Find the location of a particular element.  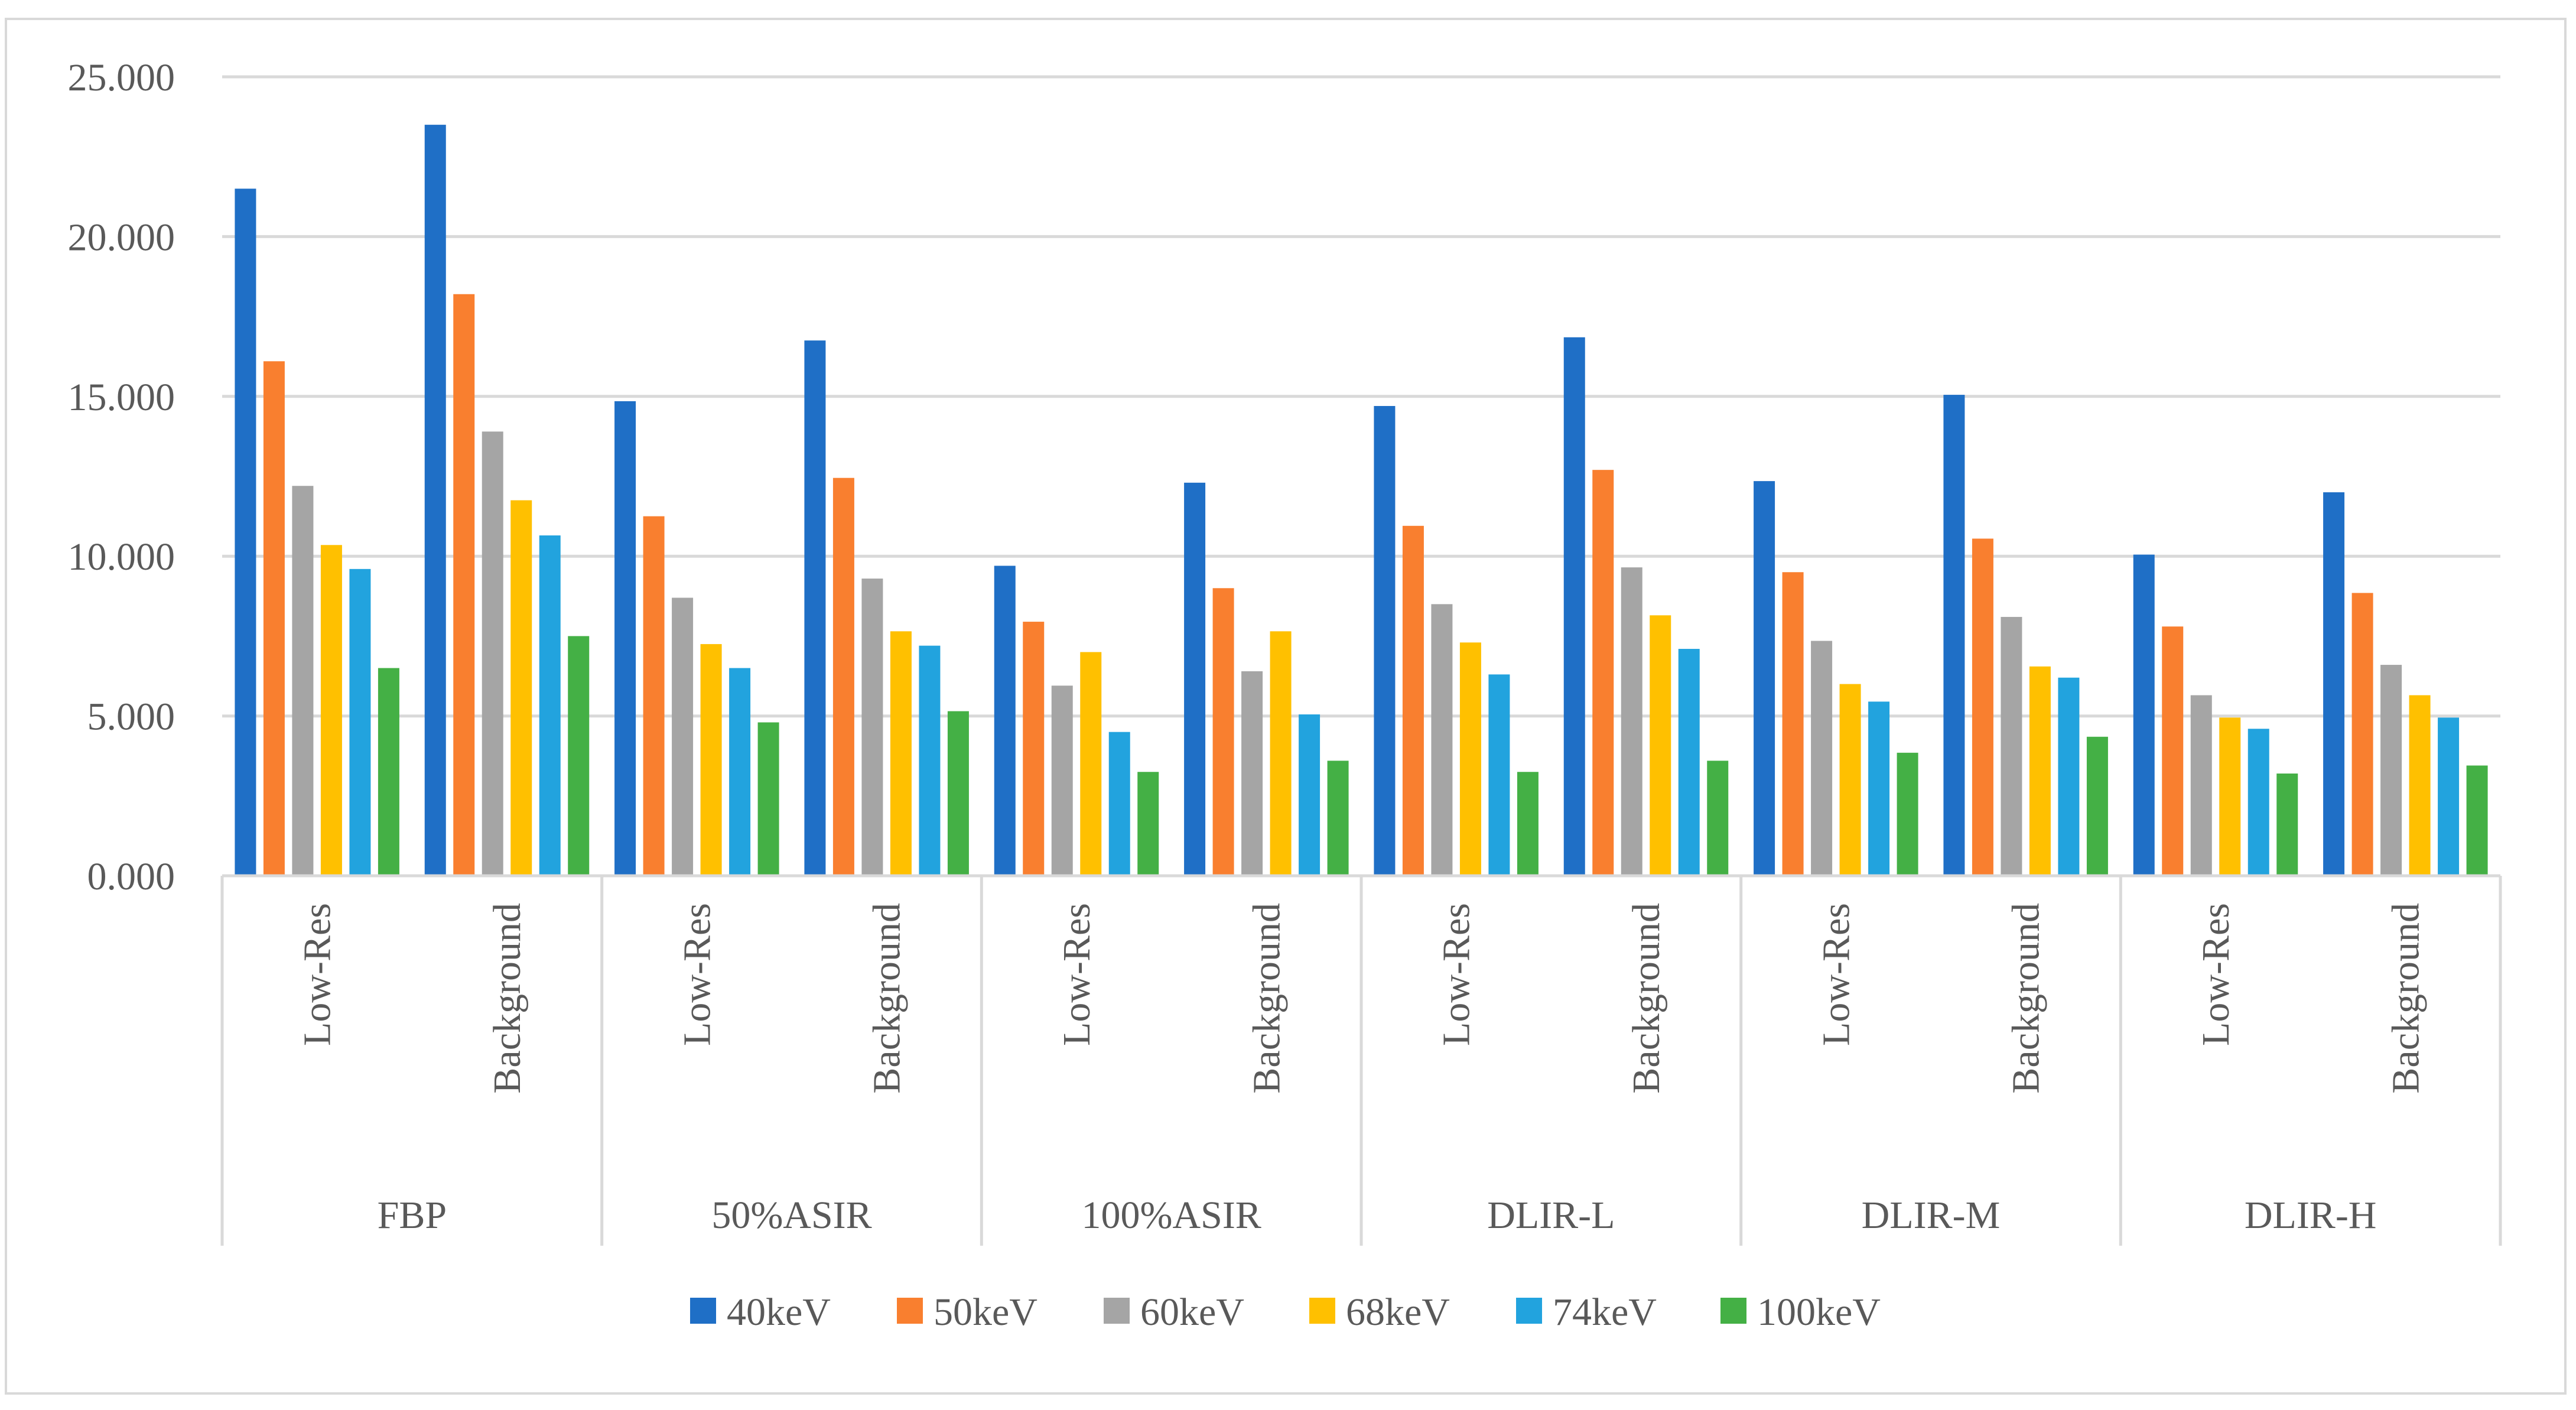

x-group-label: 100%ASIR is located at coordinates (1171, 1215).